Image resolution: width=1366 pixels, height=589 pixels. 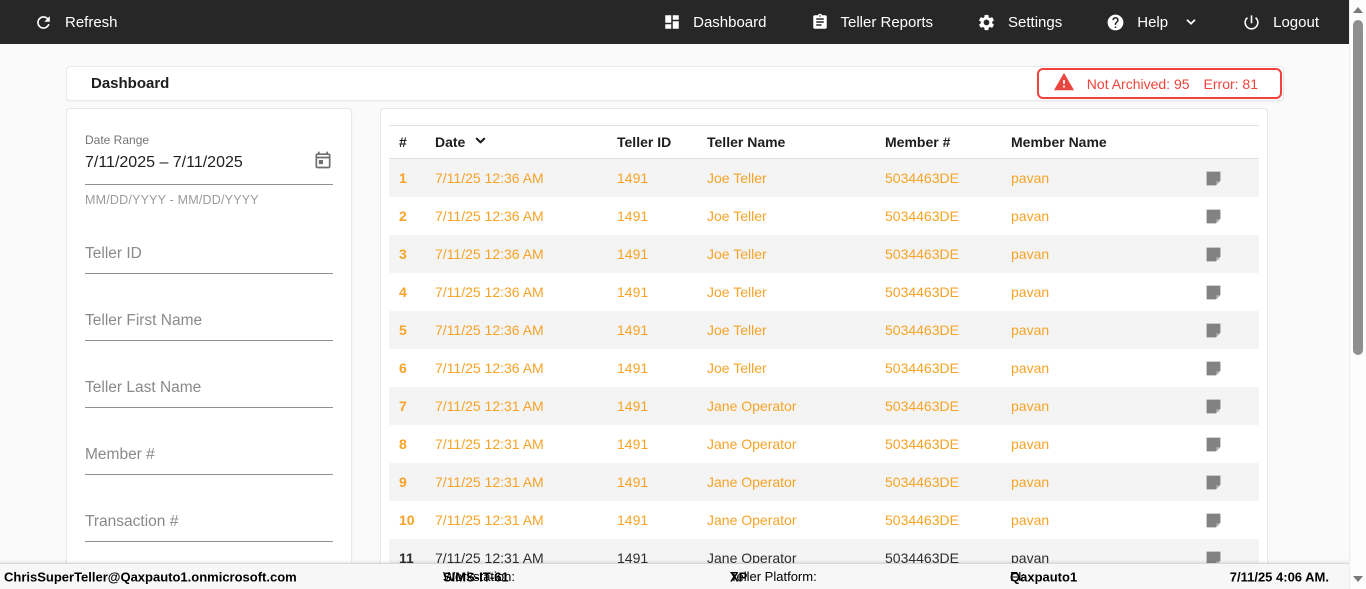 I want to click on row-number: 11, so click(x=406, y=558).